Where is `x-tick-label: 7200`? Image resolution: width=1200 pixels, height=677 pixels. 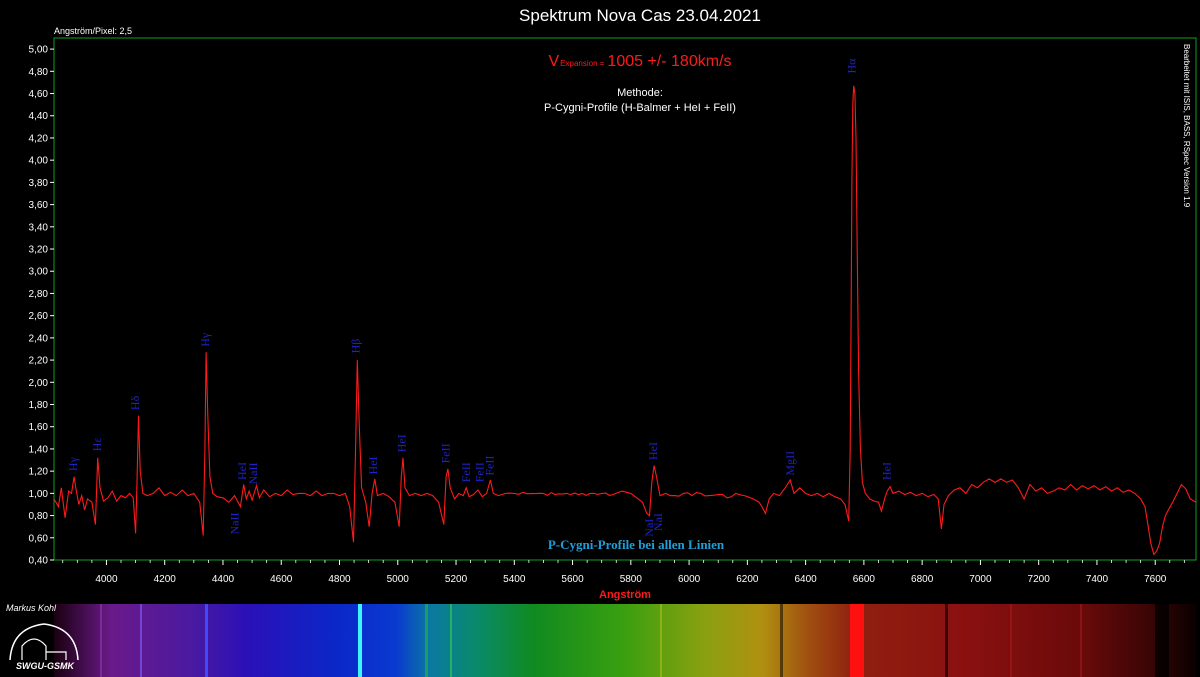
x-tick-label: 7200 is located at coordinates (1039, 579).